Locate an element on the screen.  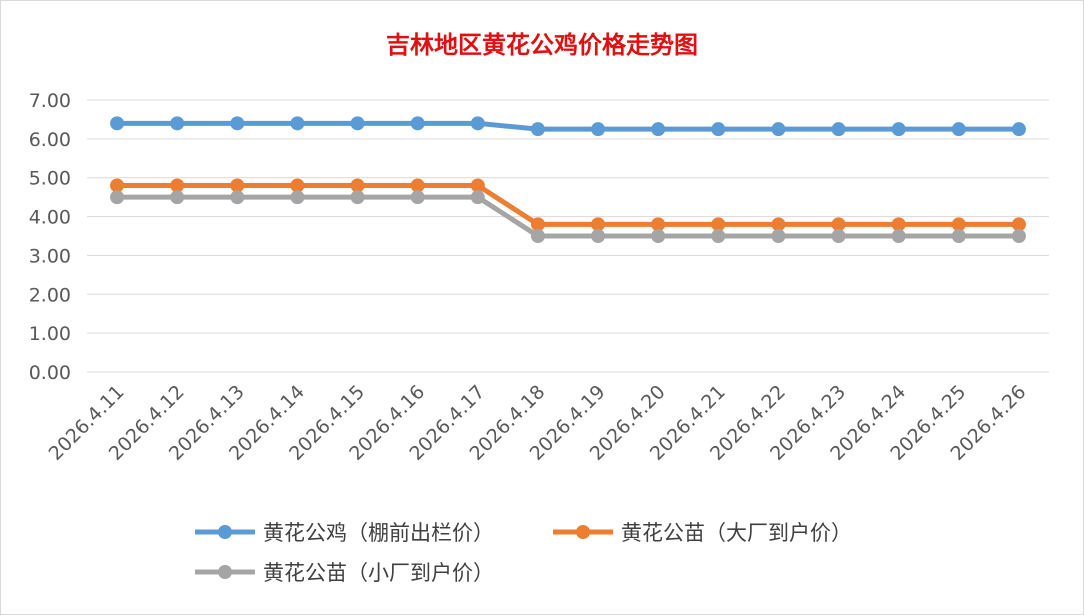
y-tick-label: 7.00 is located at coordinates (50, 101).